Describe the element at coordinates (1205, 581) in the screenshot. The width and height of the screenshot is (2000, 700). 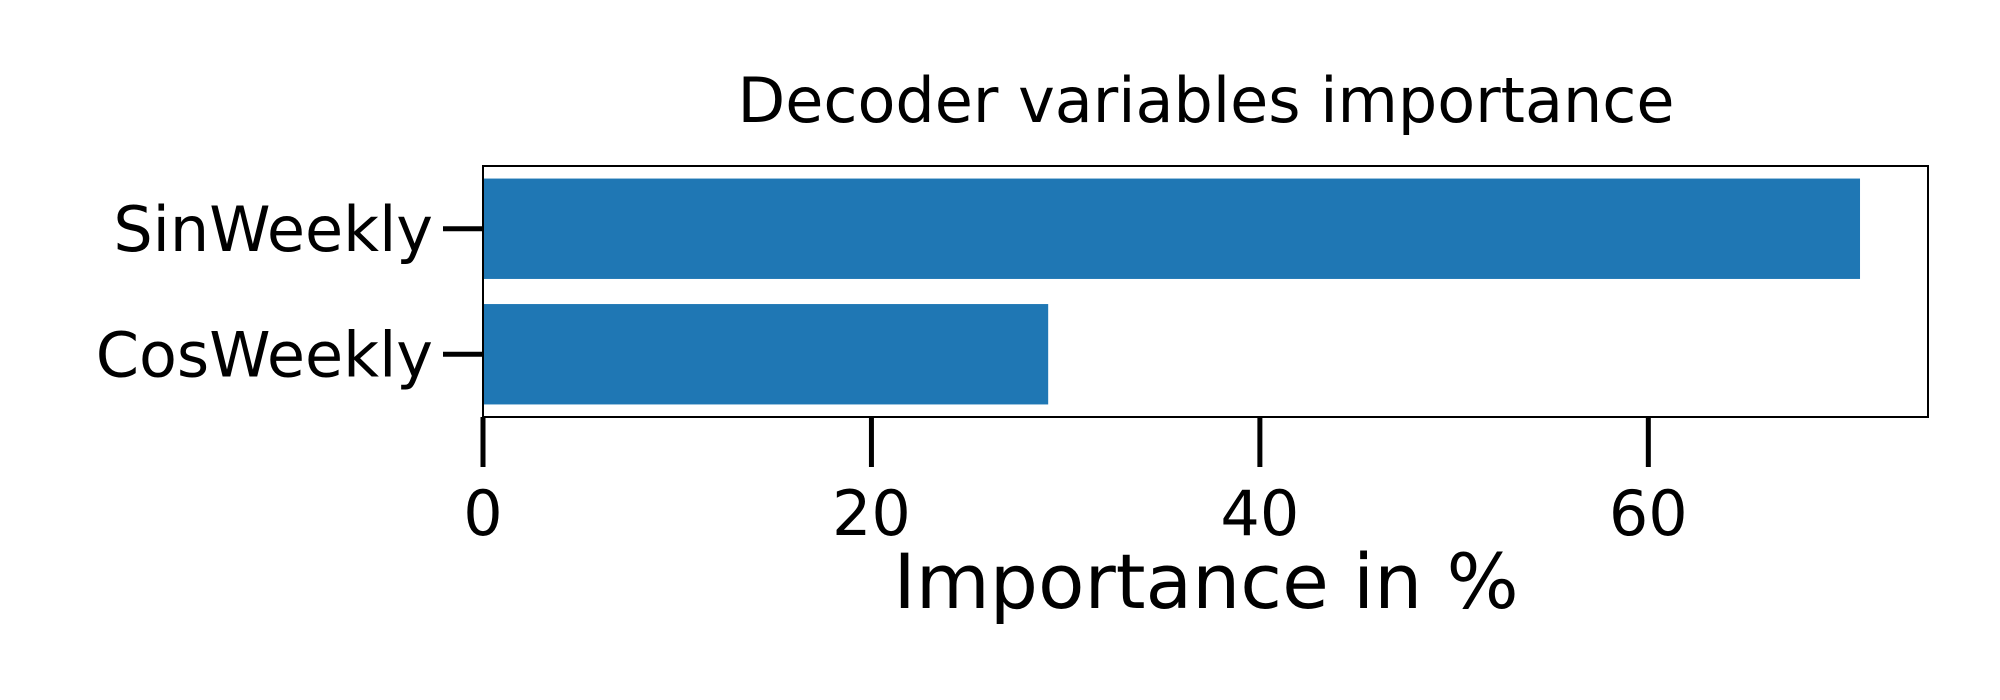
I see `x-axis-label: Importance in %` at that location.